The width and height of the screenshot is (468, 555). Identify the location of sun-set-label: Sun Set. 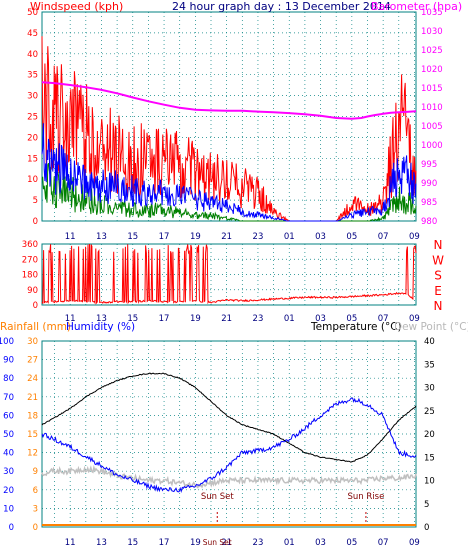
(217, 497).